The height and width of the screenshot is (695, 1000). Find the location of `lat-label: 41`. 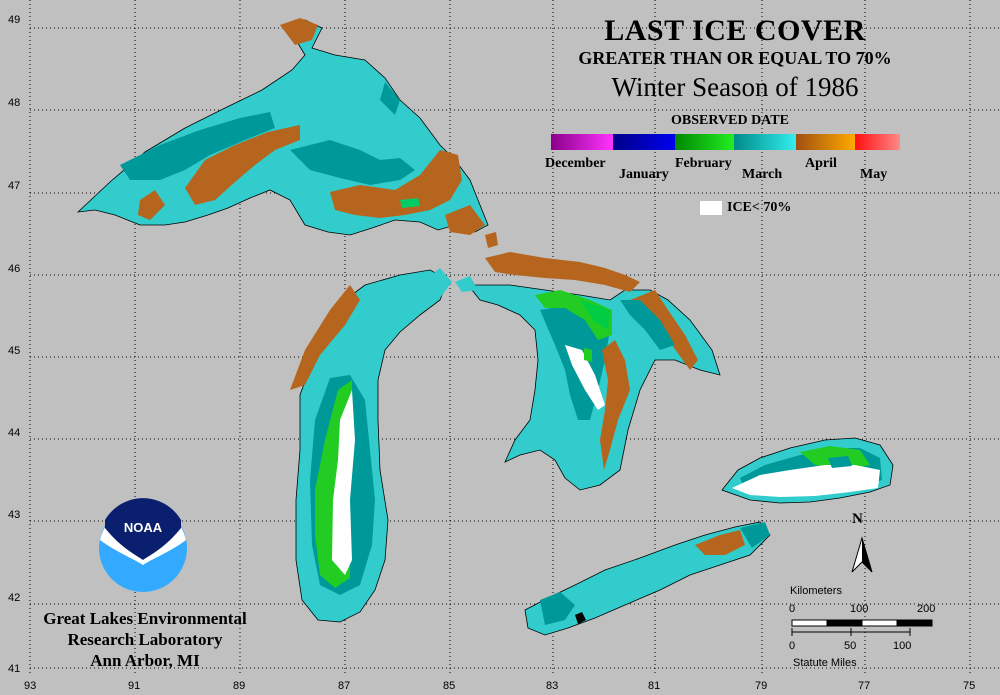

lat-label: 41 is located at coordinates (14, 669).